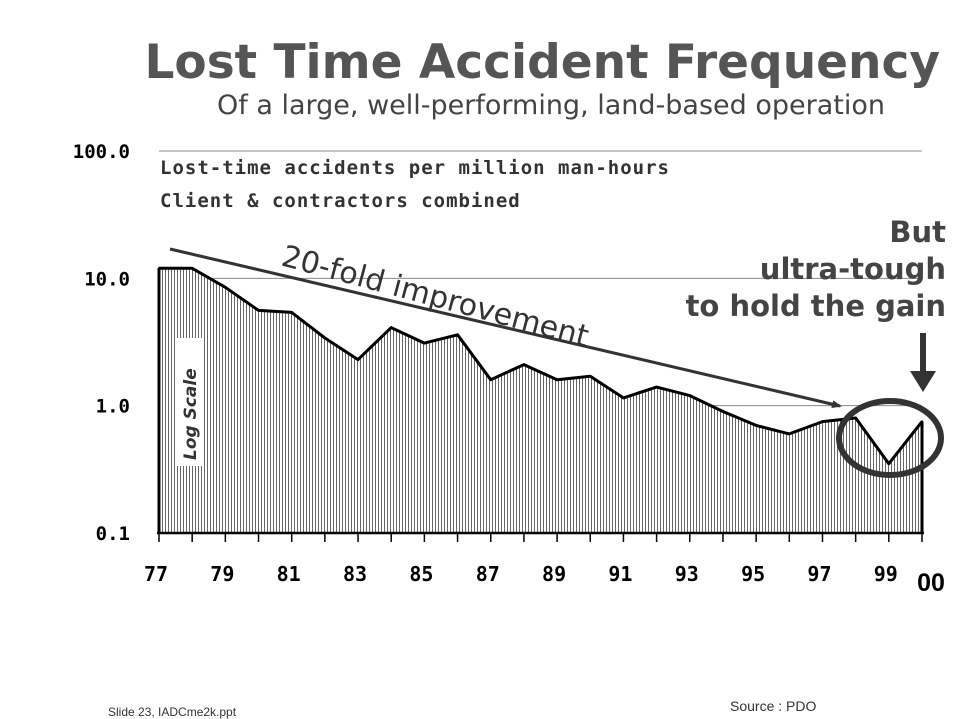 Image resolution: width=959 pixels, height=719 pixels. What do you see at coordinates (542, 62) in the screenshot?
I see `slide-title: Lost Time Accident Frequency` at bounding box center [542, 62].